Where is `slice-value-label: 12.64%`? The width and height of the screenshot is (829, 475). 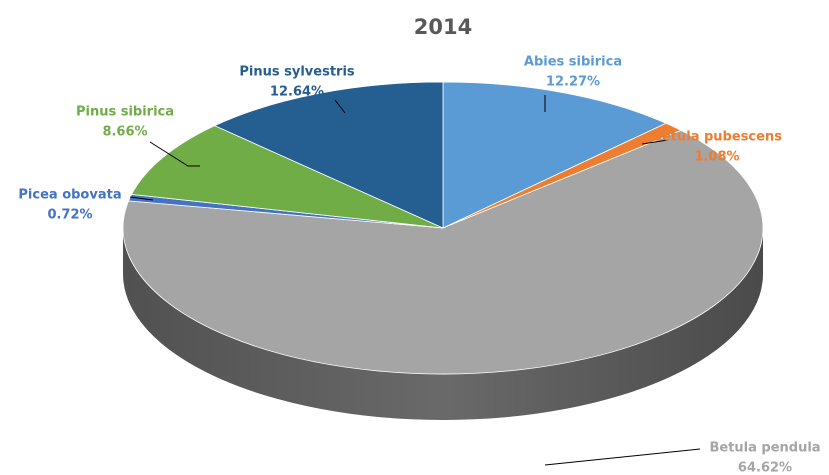
slice-value-label: 12.64% is located at coordinates (297, 92).